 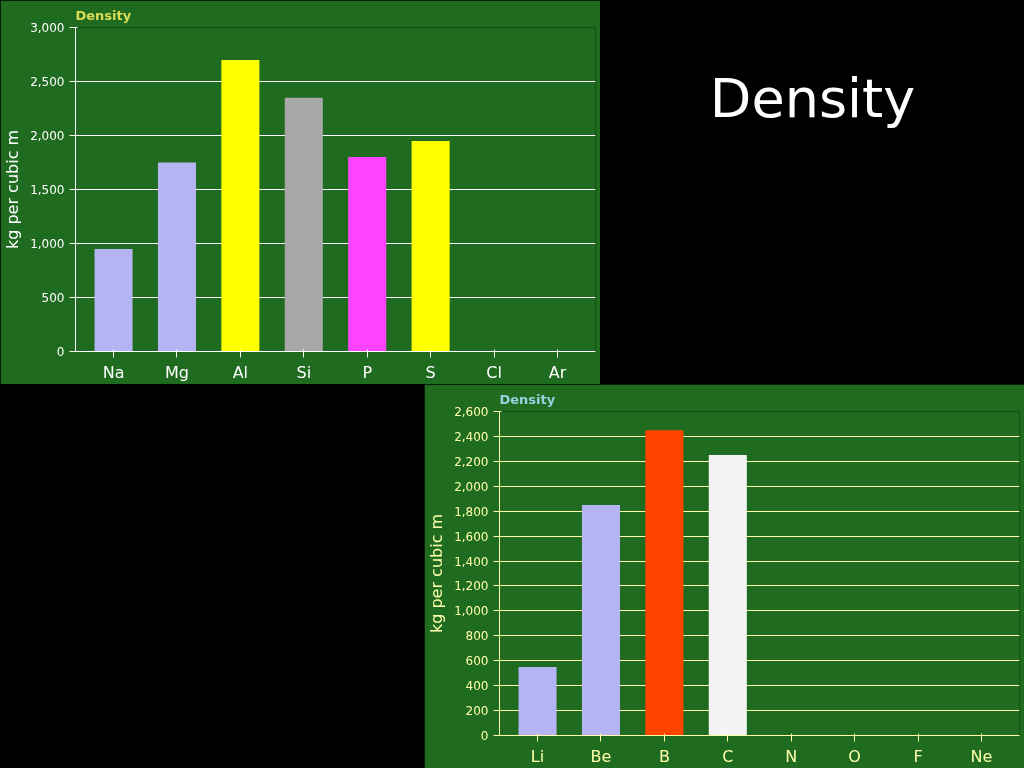 What do you see at coordinates (557, 372) in the screenshot?
I see `x-tick-label: Ar` at bounding box center [557, 372].